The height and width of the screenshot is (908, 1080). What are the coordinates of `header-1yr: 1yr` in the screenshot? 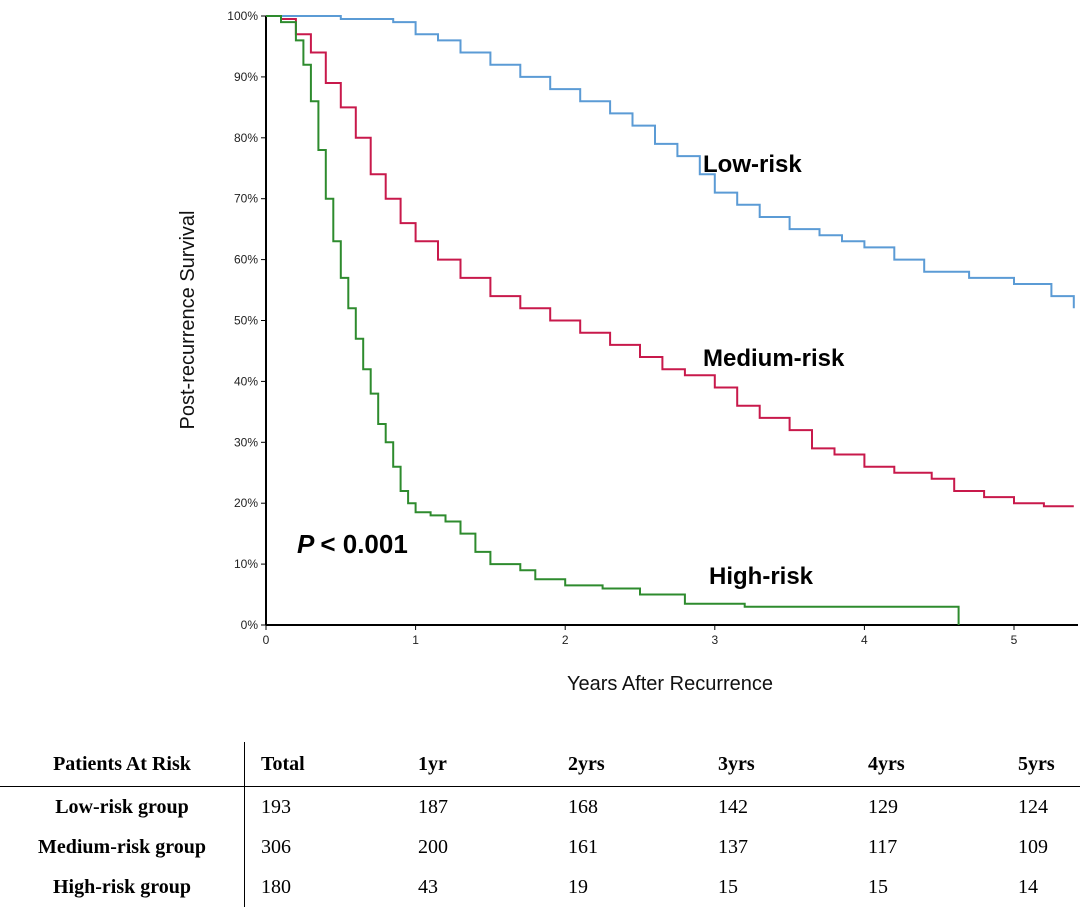 It's located at (493, 764).